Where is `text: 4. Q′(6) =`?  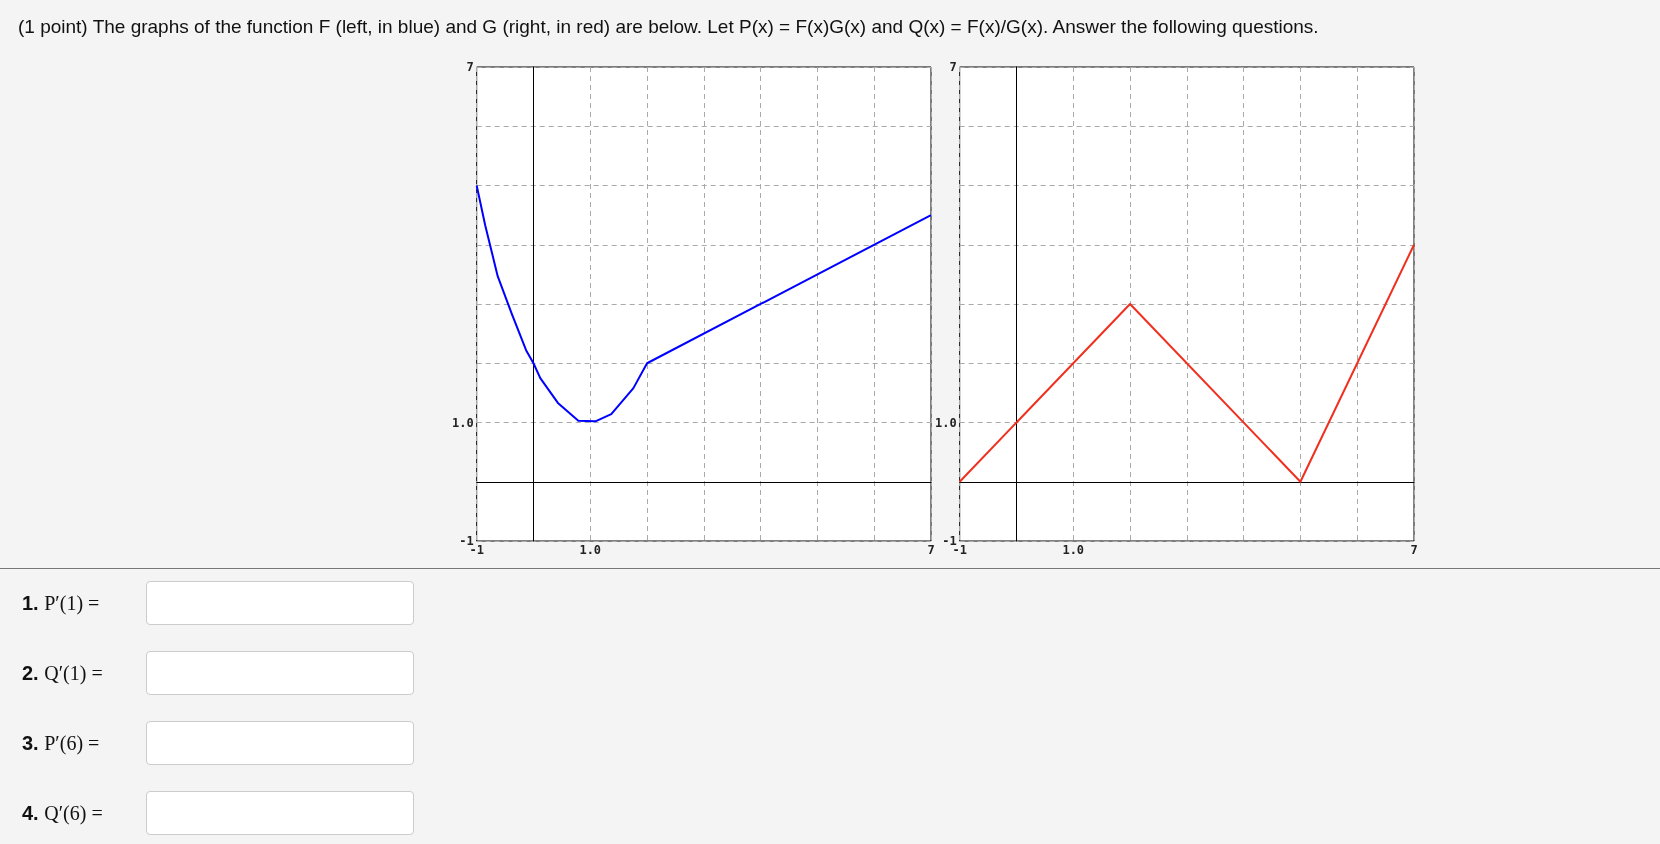
text: 4. Q′(6) = is located at coordinates (62, 813).